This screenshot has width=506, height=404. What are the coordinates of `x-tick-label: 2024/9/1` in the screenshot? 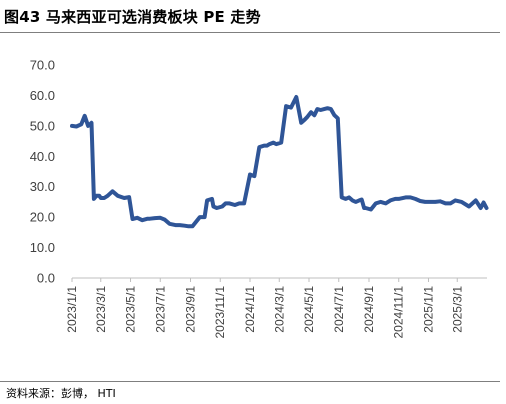 It's located at (369, 309).